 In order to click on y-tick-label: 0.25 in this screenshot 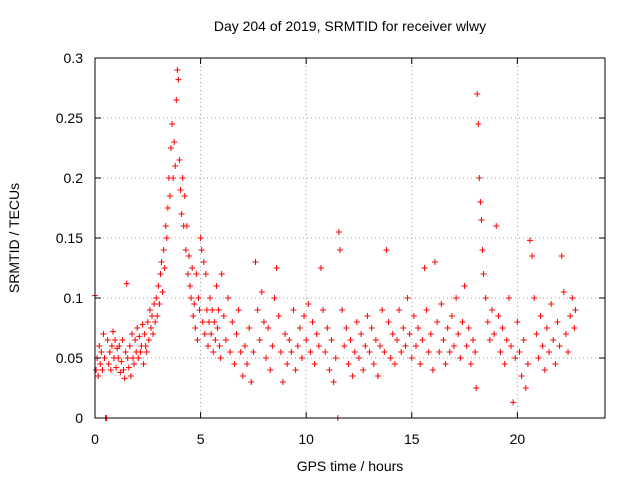, I will do `click(69, 118)`.